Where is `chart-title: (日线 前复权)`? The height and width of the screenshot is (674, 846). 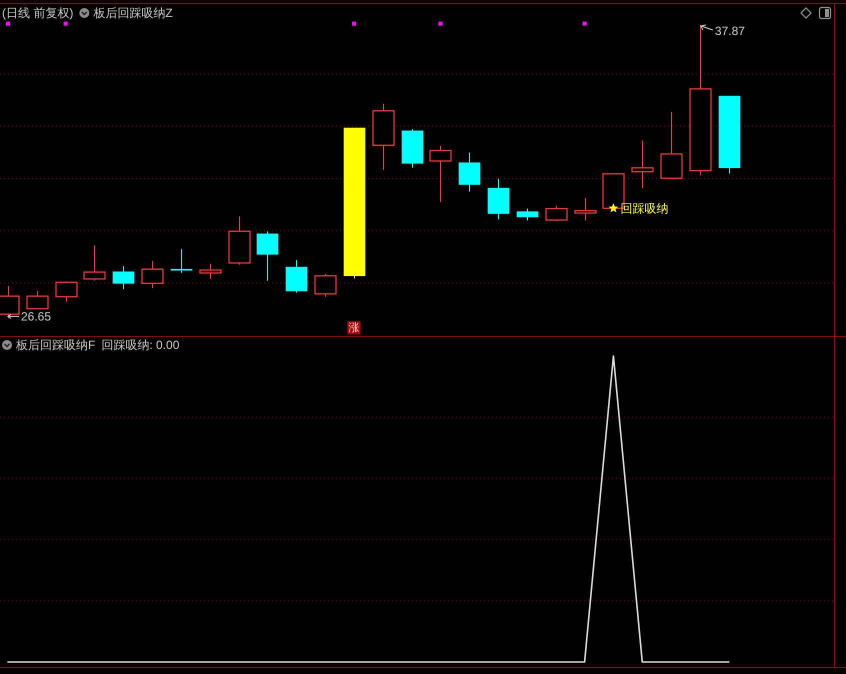
chart-title: (日线 前复权) is located at coordinates (38, 13).